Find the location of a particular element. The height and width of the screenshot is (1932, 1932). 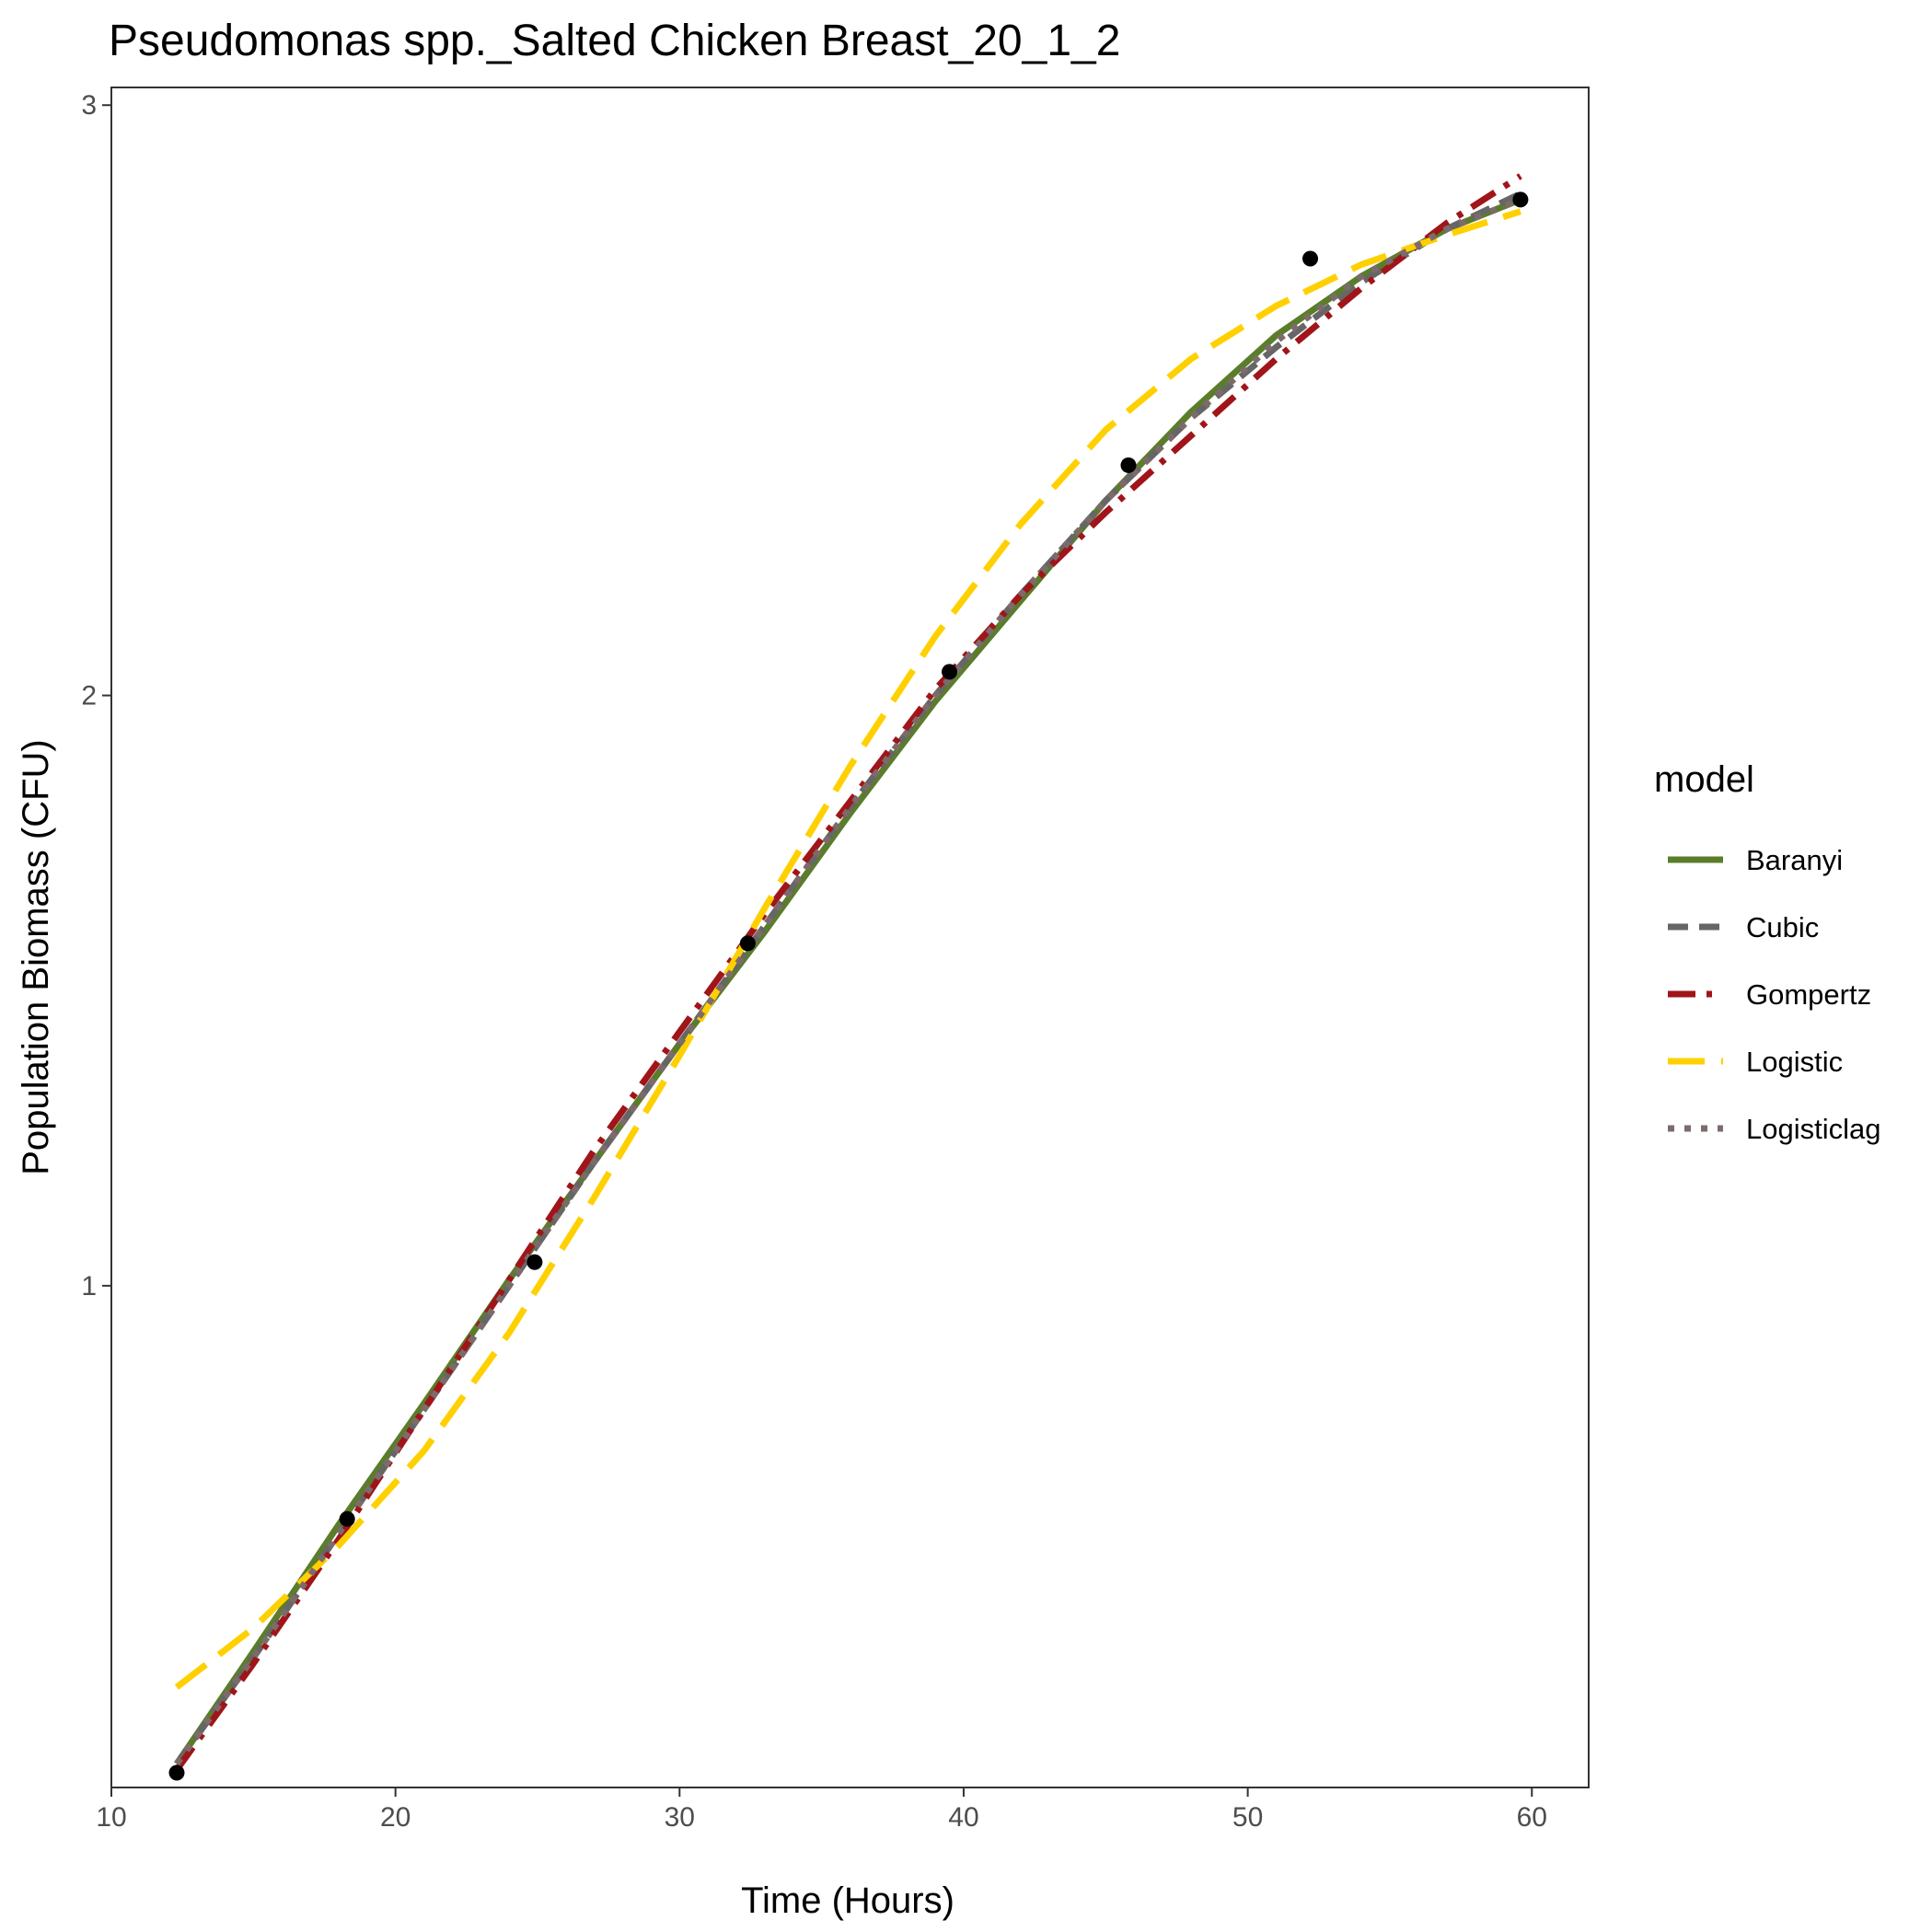

legend-label: Cubic is located at coordinates (1783, 927).